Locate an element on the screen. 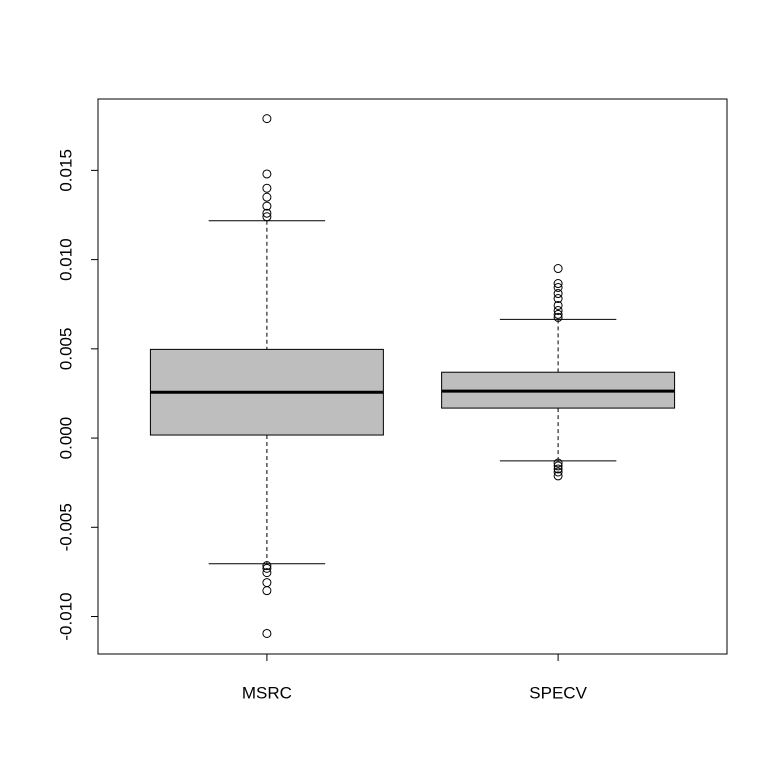 This screenshot has height=777, width=778. y-tick-label: 0.015 is located at coordinates (65, 170).